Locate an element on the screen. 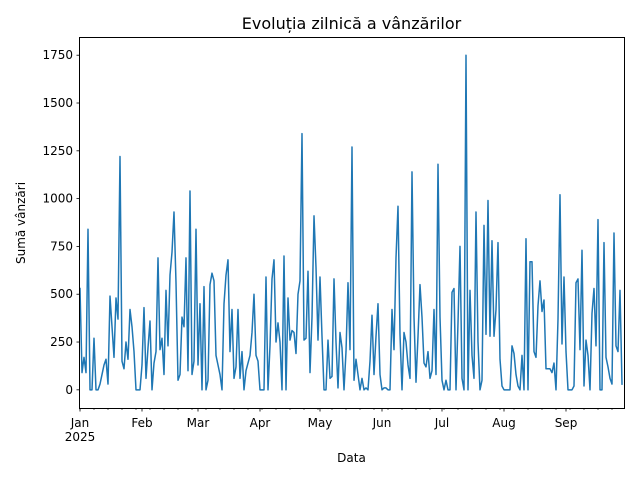  x-tick-label: Aug is located at coordinates (503, 423).